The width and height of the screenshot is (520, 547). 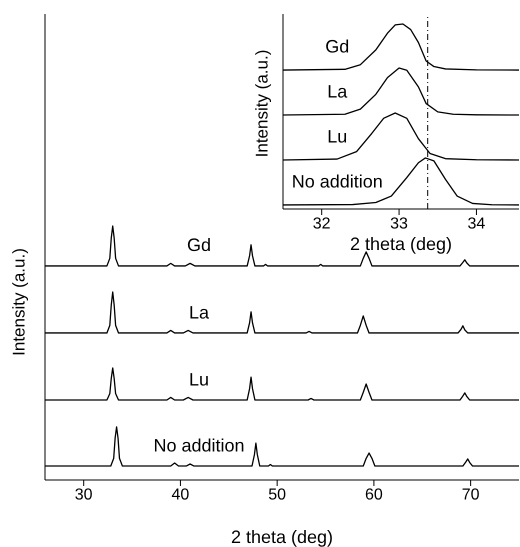 What do you see at coordinates (374, 495) in the screenshot?
I see `x-tick-label: 60` at bounding box center [374, 495].